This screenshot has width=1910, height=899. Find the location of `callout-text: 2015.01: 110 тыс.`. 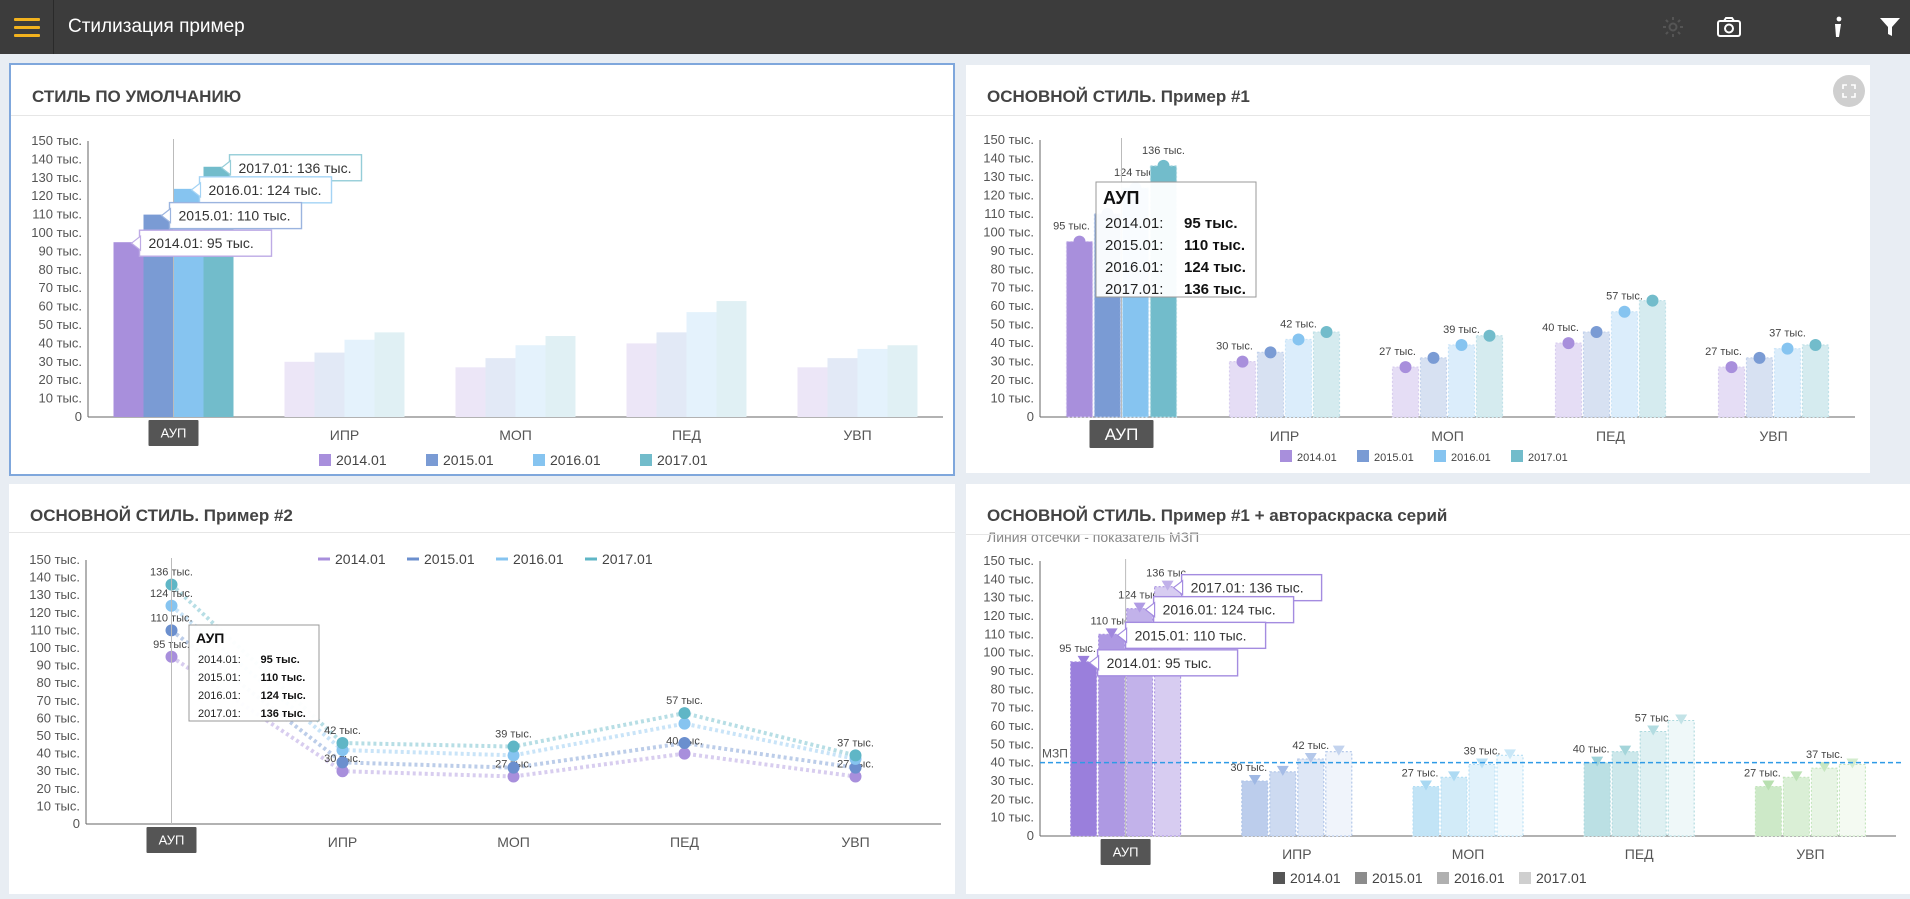

callout-text: 2015.01: 110 тыс. is located at coordinates (1191, 635).